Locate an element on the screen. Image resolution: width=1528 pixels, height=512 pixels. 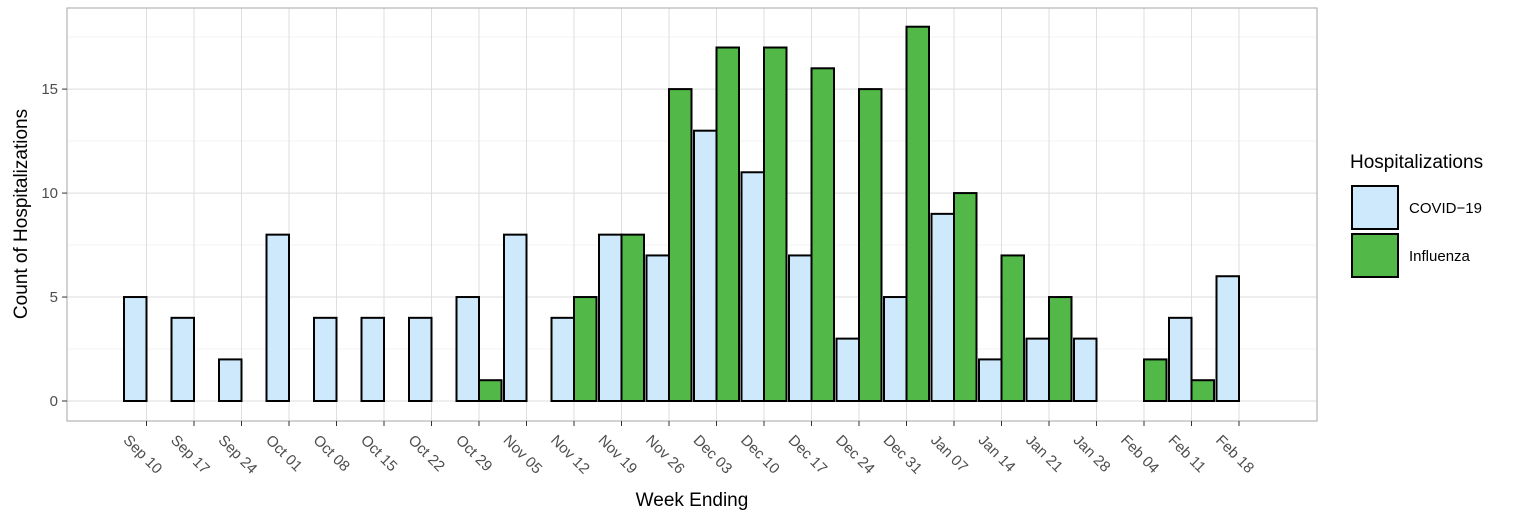
legend-title: Hospitalizations is located at coordinates (1416, 162).